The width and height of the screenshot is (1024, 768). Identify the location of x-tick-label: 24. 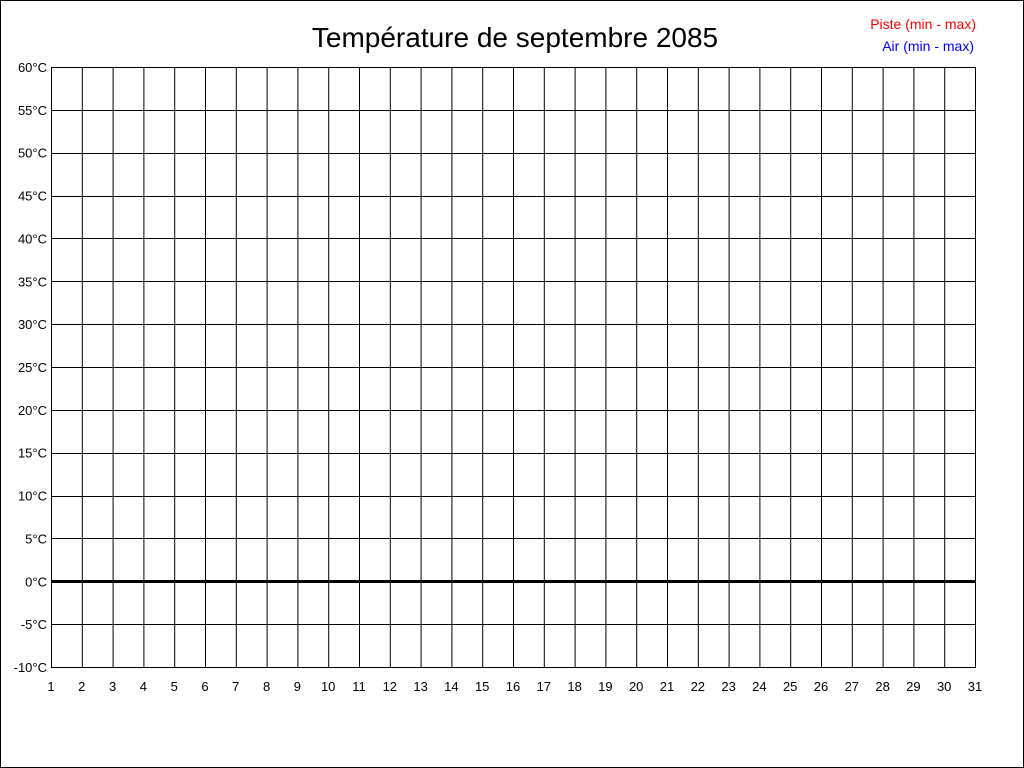
(759, 686).